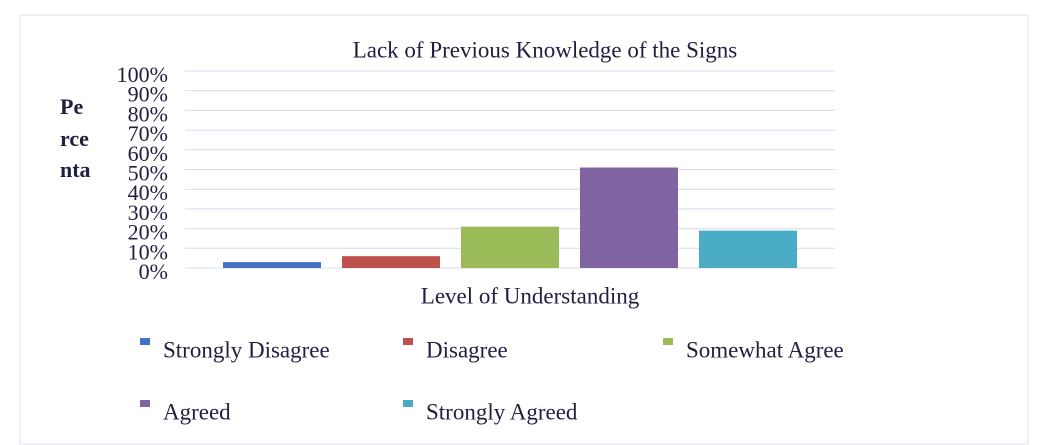 Image resolution: width=1039 pixels, height=445 pixels. Describe the element at coordinates (71, 106) in the screenshot. I see `y-axis-label: Pe` at that location.